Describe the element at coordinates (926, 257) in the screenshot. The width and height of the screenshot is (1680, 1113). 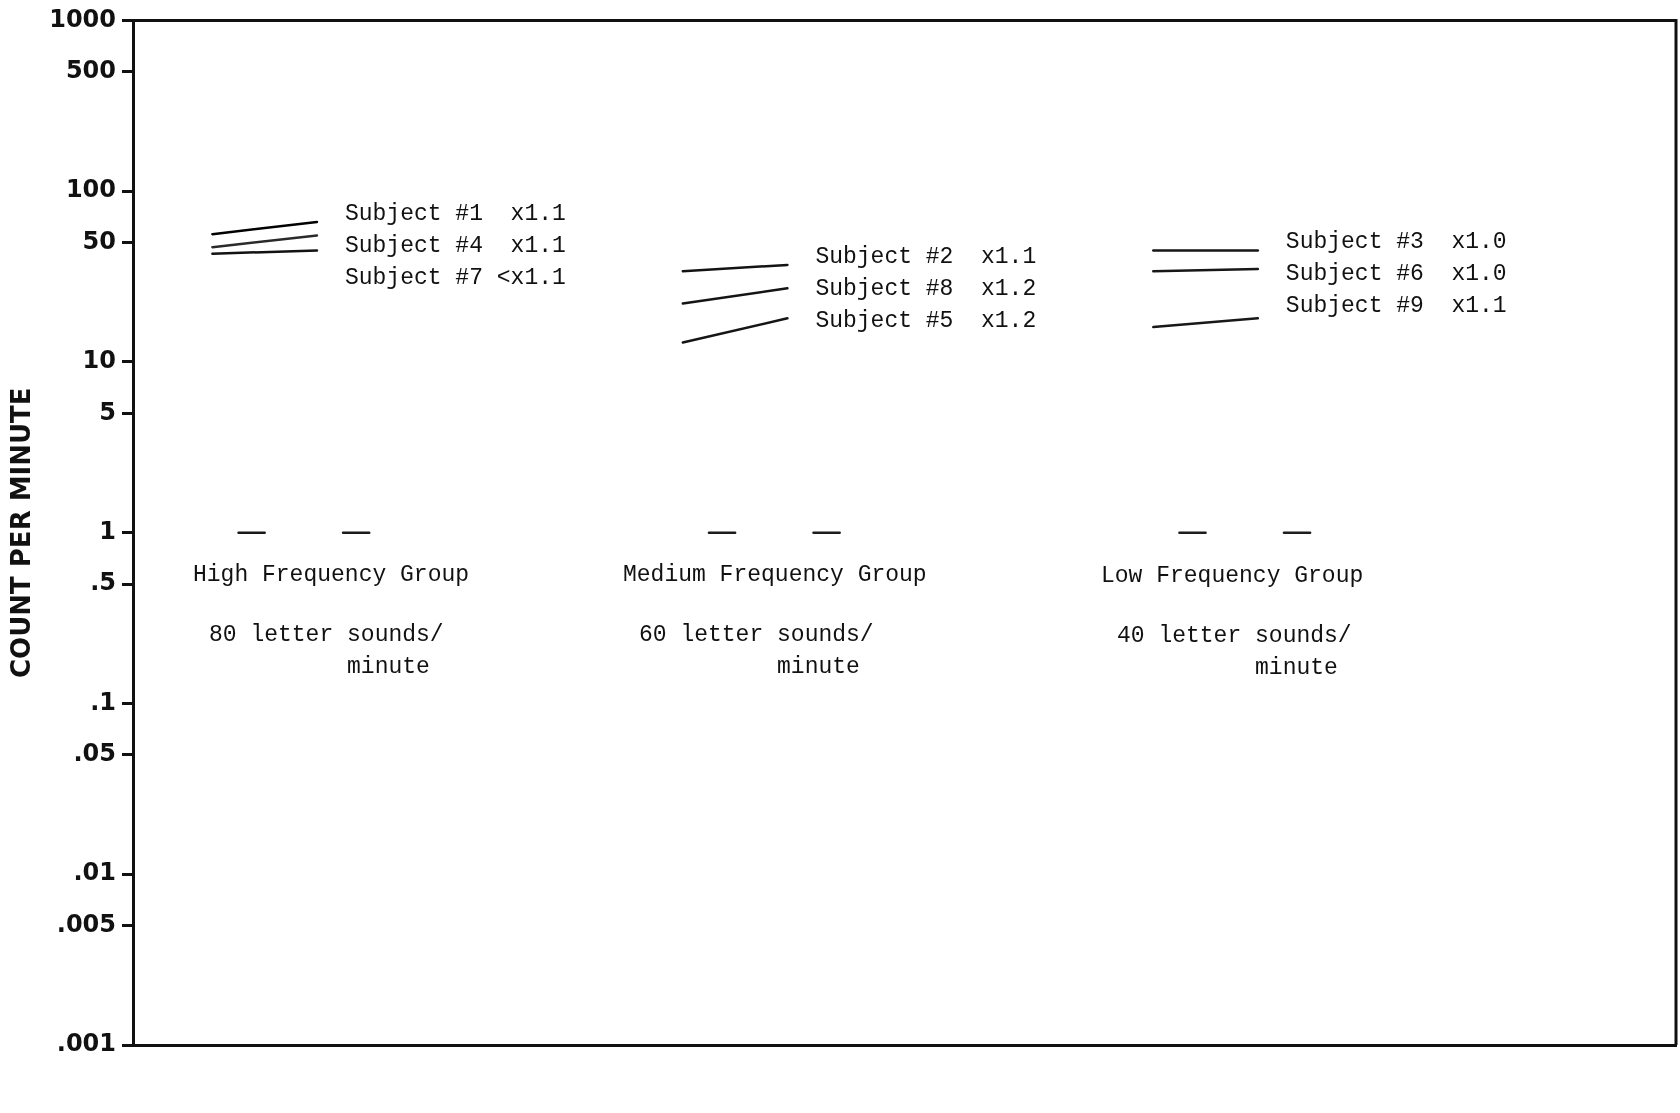
I see `series-label: Subject #2 x1.1` at that location.